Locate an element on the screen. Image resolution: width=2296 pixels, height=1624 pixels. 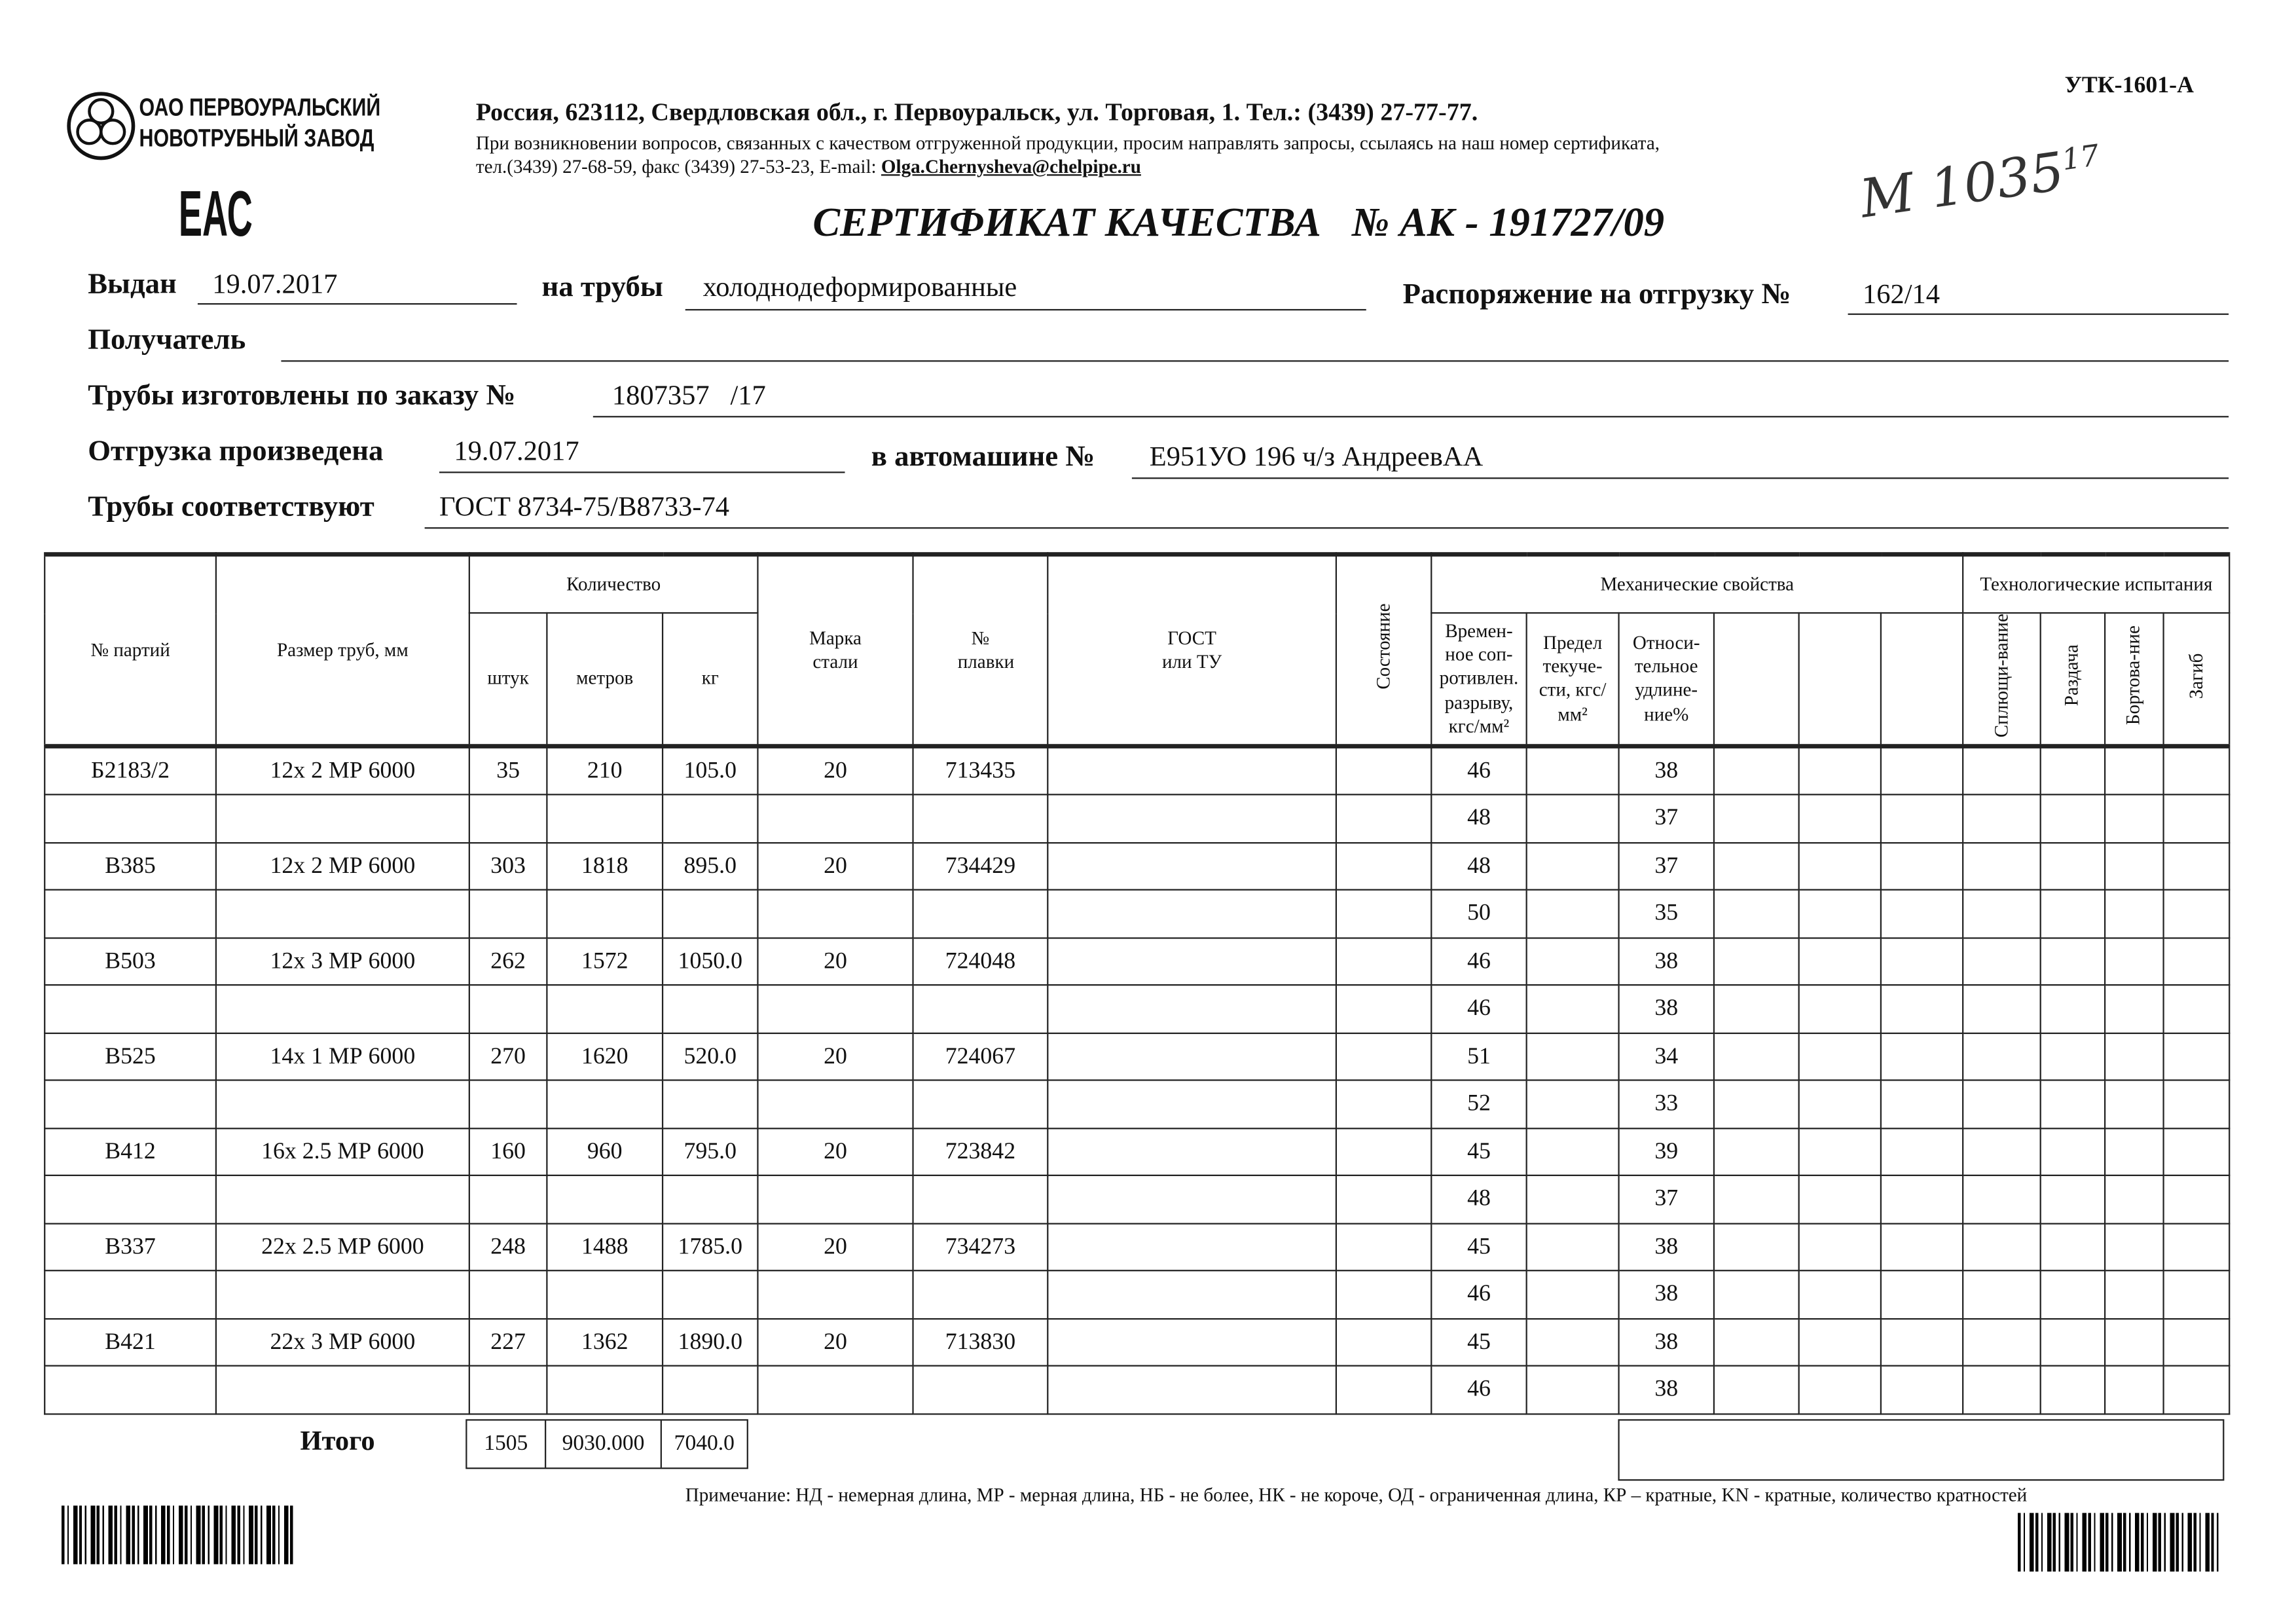
header-steel: Марка стали is located at coordinates (835, 650).